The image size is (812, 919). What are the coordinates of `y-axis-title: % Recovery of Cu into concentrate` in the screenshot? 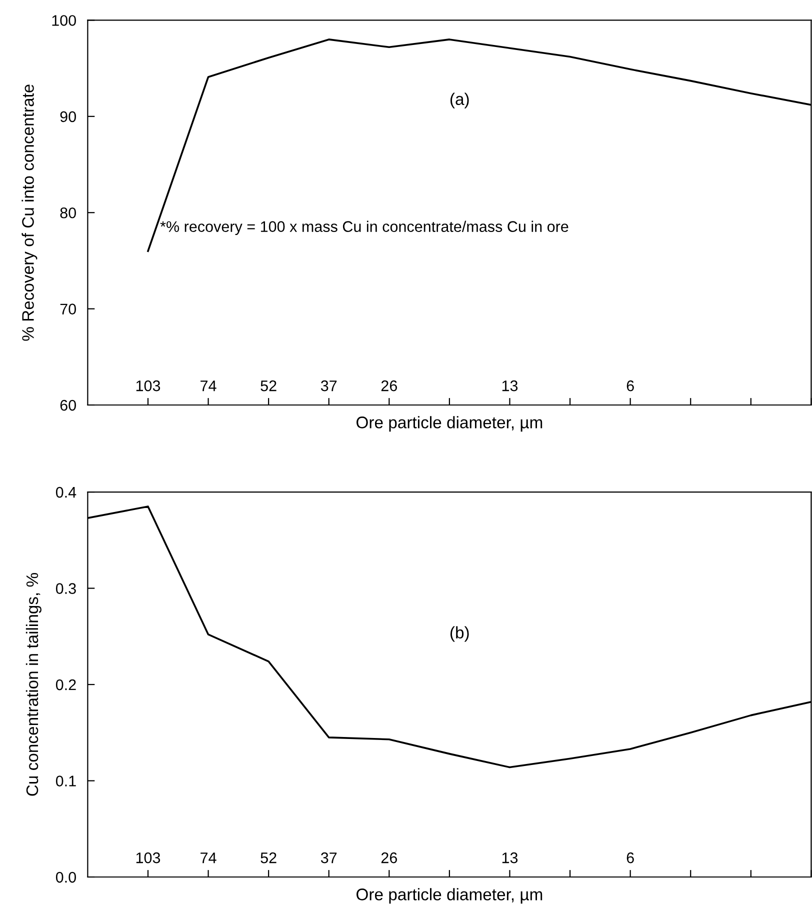 It's located at (30, 212).